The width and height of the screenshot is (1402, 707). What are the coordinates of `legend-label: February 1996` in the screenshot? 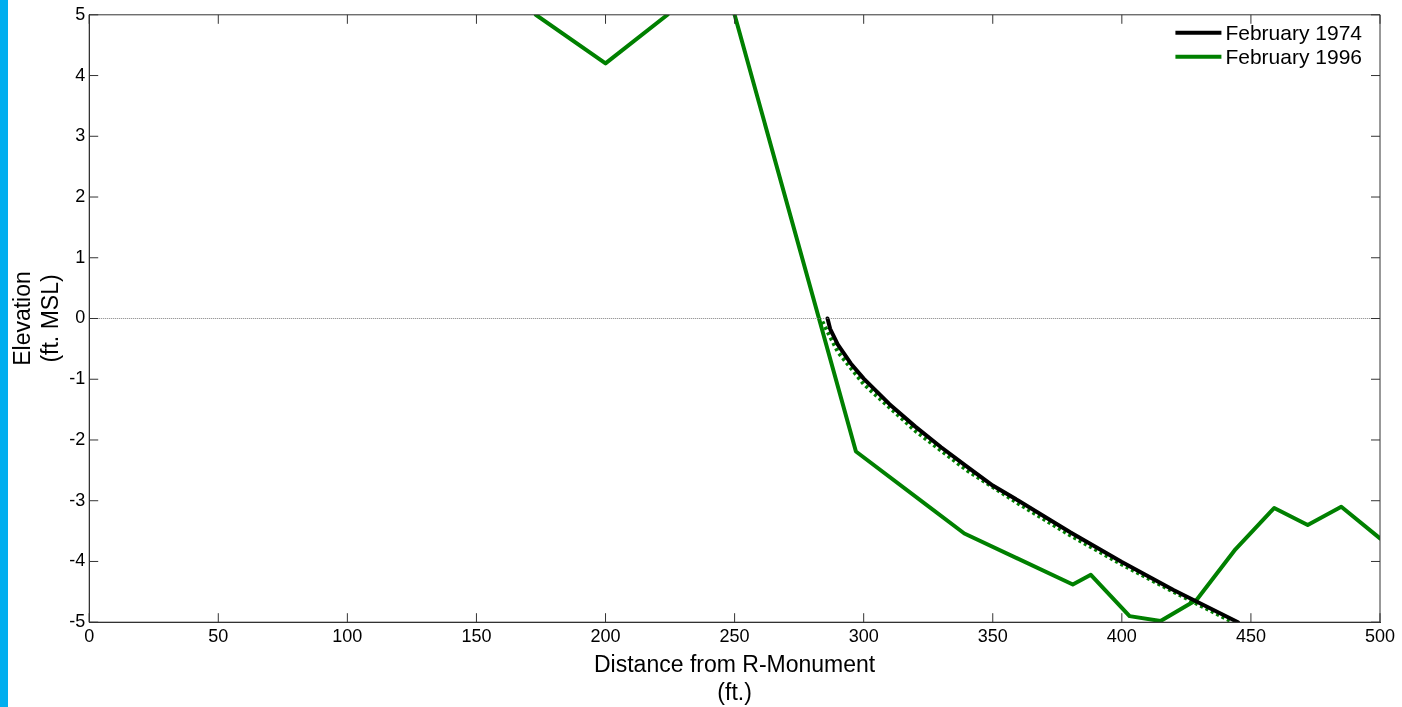 It's located at (1294, 56).